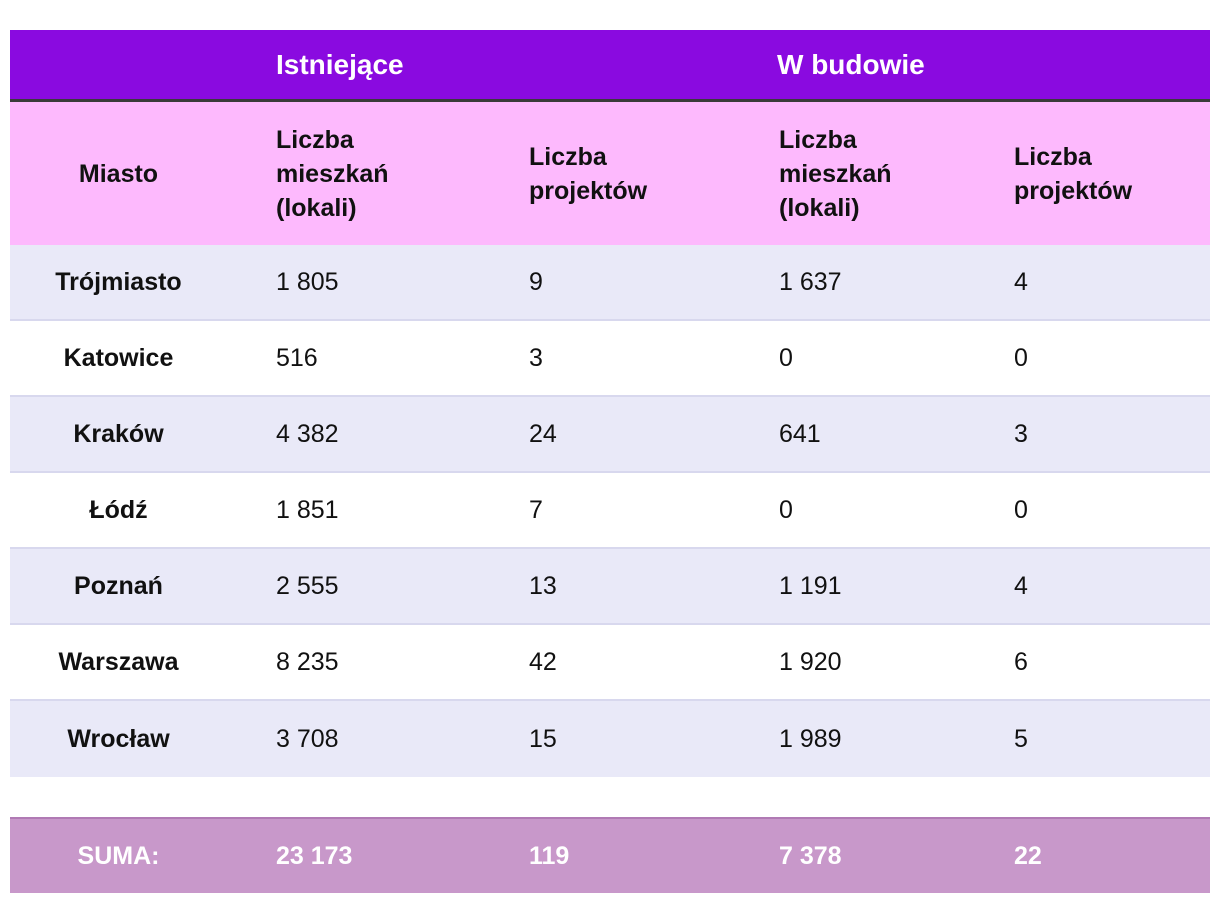 Image resolution: width=1220 pixels, height=904 pixels. What do you see at coordinates (118, 510) in the screenshot?
I see `city-cell: Łódź` at bounding box center [118, 510].